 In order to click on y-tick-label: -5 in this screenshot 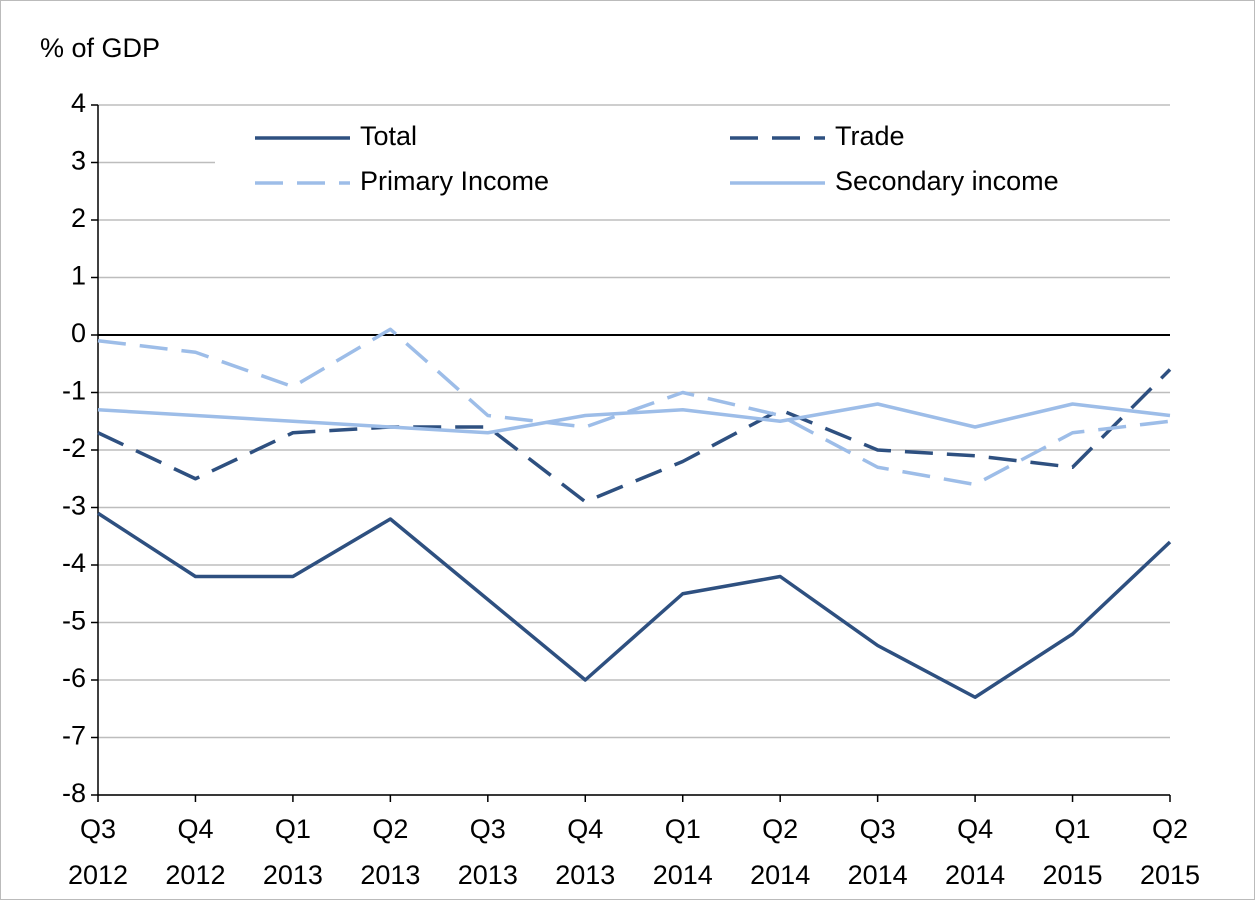, I will do `click(74, 621)`.